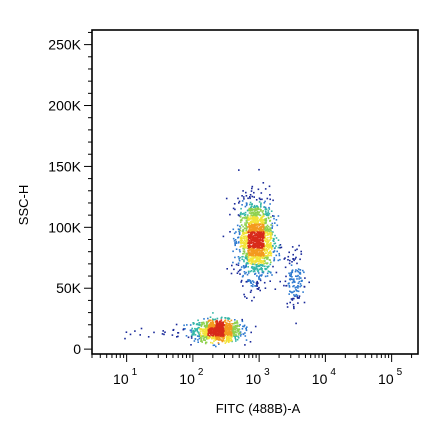 This screenshot has width=440, height=441. Describe the element at coordinates (77, 349) in the screenshot. I see `y-tick-label: 0` at that location.